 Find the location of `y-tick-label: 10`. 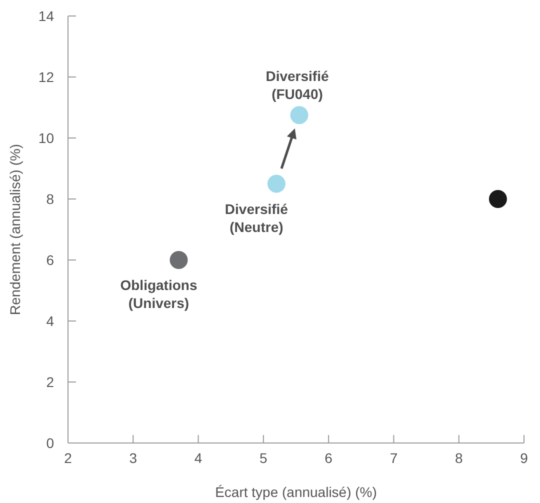

y-tick-label: 10 is located at coordinates (46, 138).